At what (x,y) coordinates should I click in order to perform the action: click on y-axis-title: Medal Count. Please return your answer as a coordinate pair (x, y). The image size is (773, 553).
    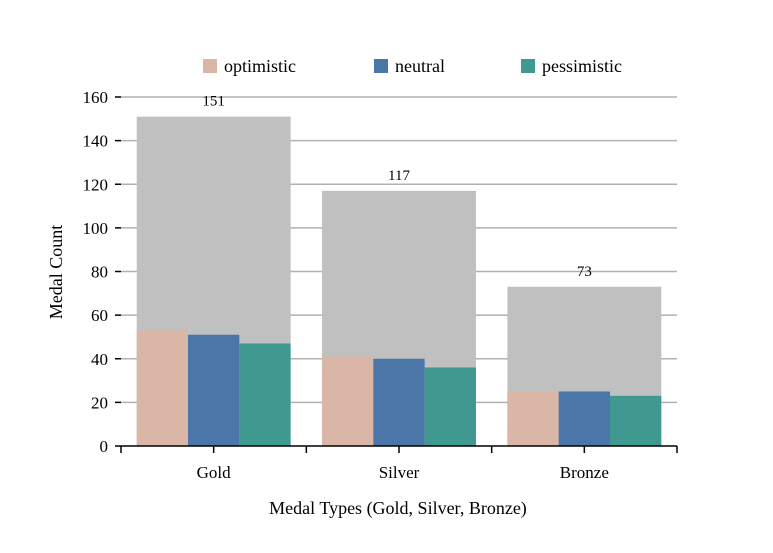
    Looking at the image, I should click on (56, 272).